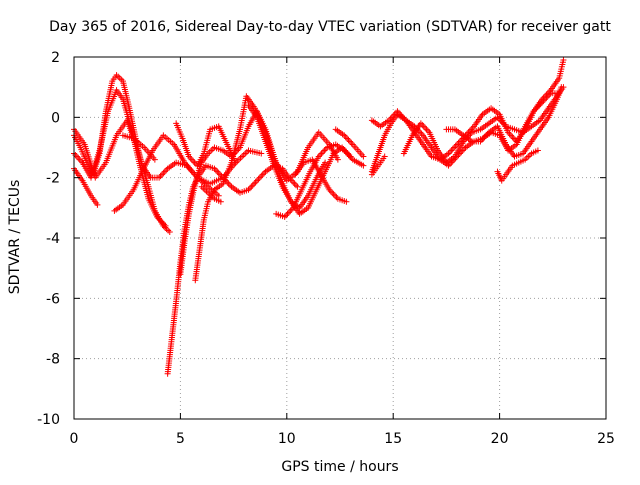  What do you see at coordinates (53, 299) in the screenshot?
I see `y-tick-label: -6` at bounding box center [53, 299].